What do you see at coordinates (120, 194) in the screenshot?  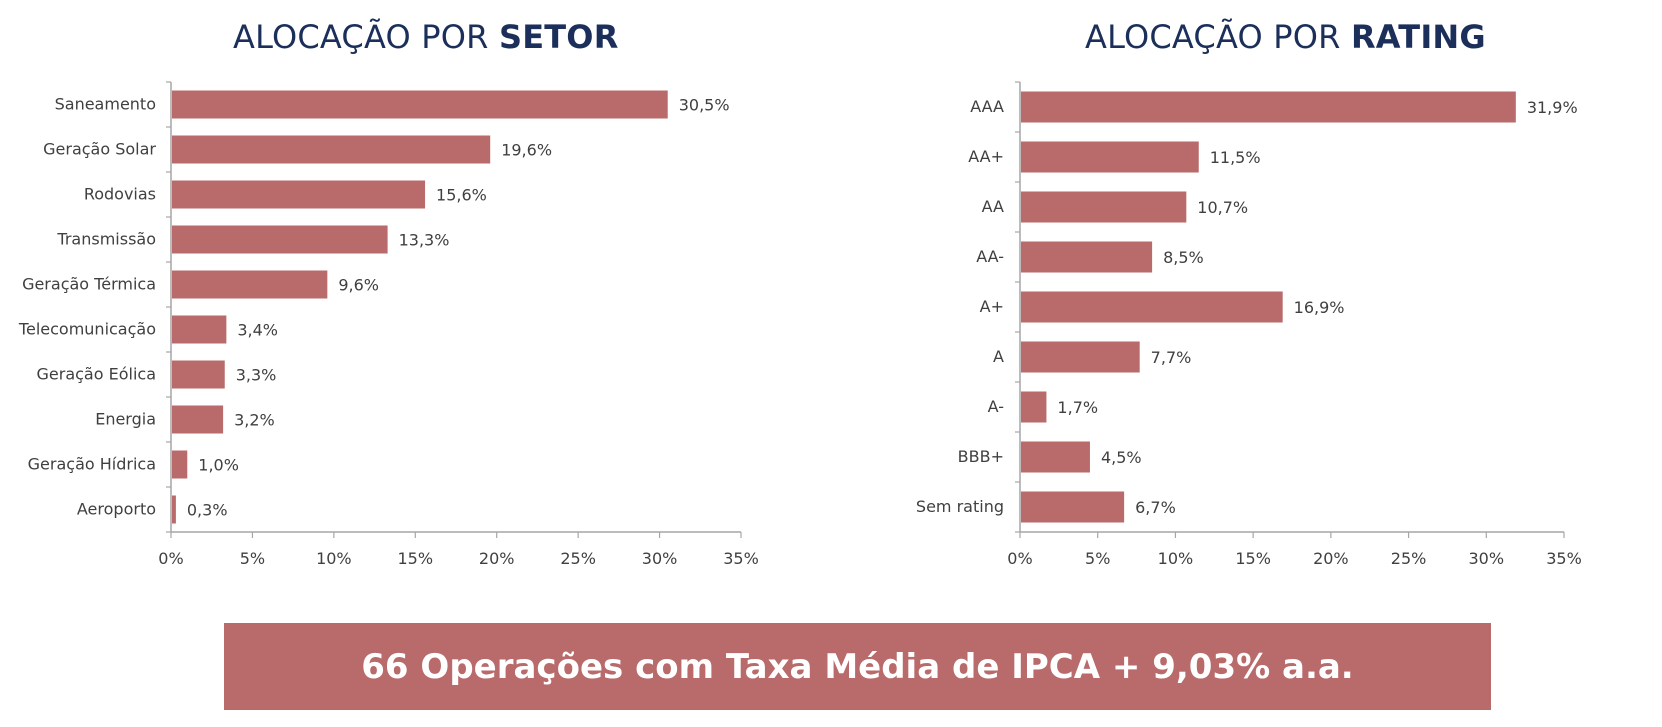 I see `category-label: Rodovias` at bounding box center [120, 194].